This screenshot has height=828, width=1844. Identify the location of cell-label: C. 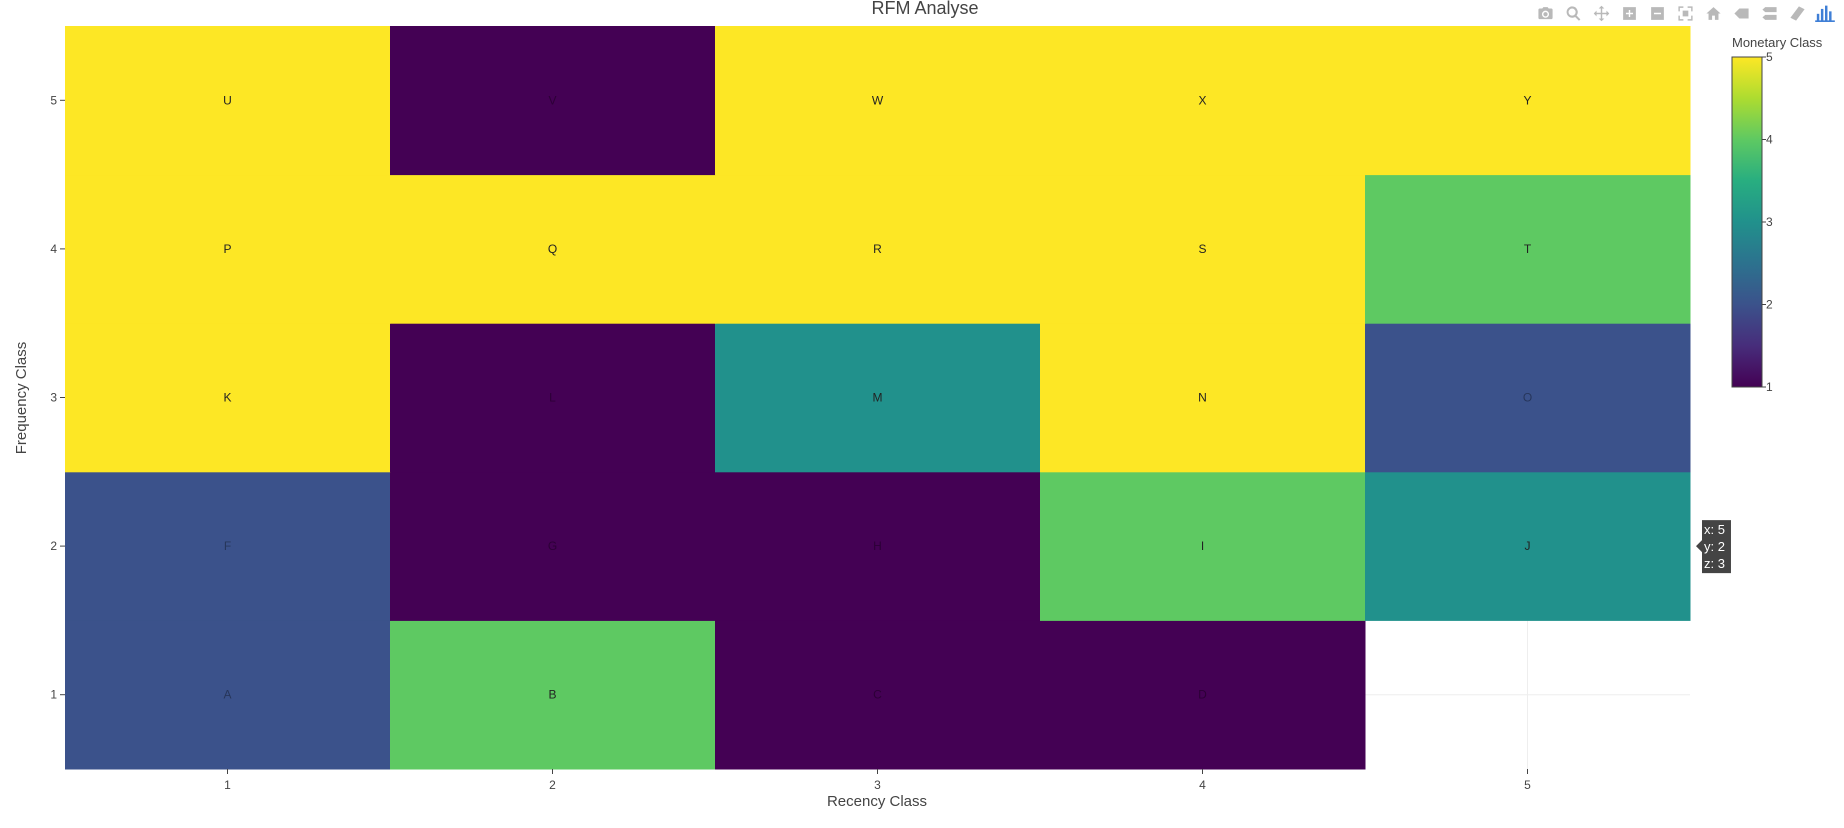
(877, 695).